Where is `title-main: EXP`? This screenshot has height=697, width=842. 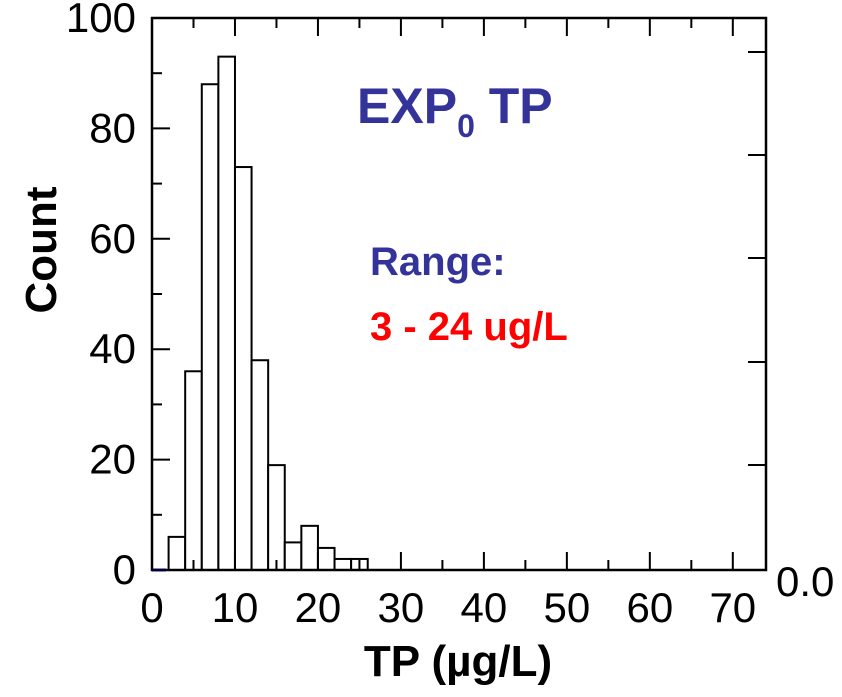 title-main: EXP is located at coordinates (407, 106).